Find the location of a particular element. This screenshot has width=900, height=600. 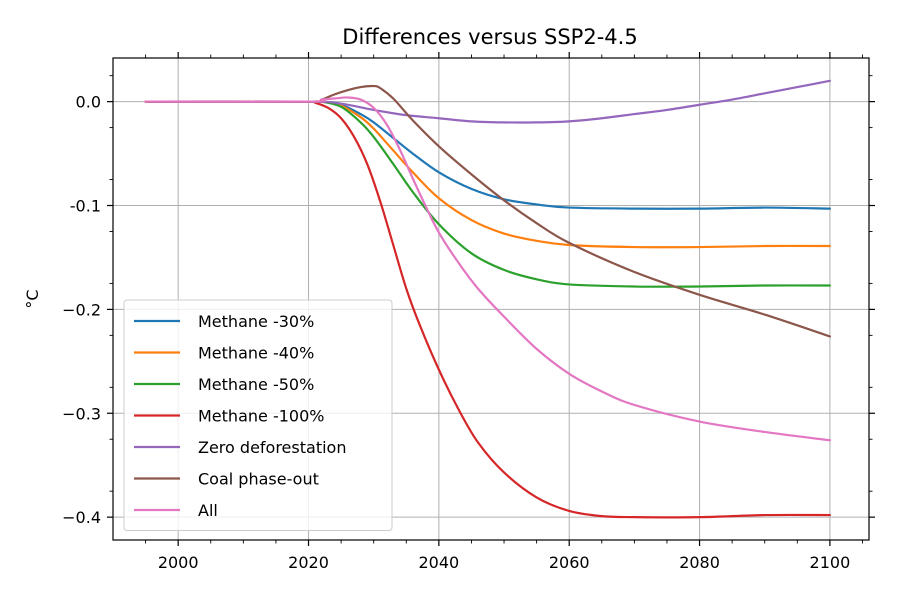

y-tick-label: −0.3 is located at coordinates (81, 413).